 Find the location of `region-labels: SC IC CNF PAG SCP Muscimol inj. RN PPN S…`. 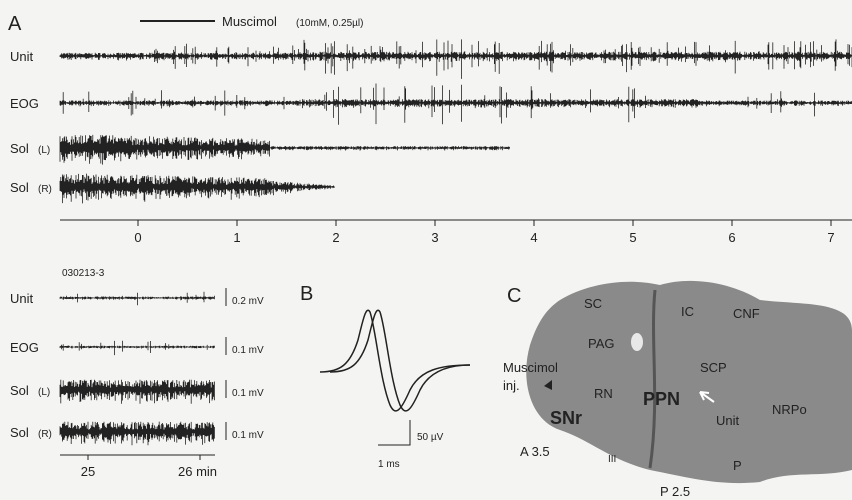

region-labels: SC IC CNF PAG SCP Muscimol inj. RN PPN S… is located at coordinates (655, 397).